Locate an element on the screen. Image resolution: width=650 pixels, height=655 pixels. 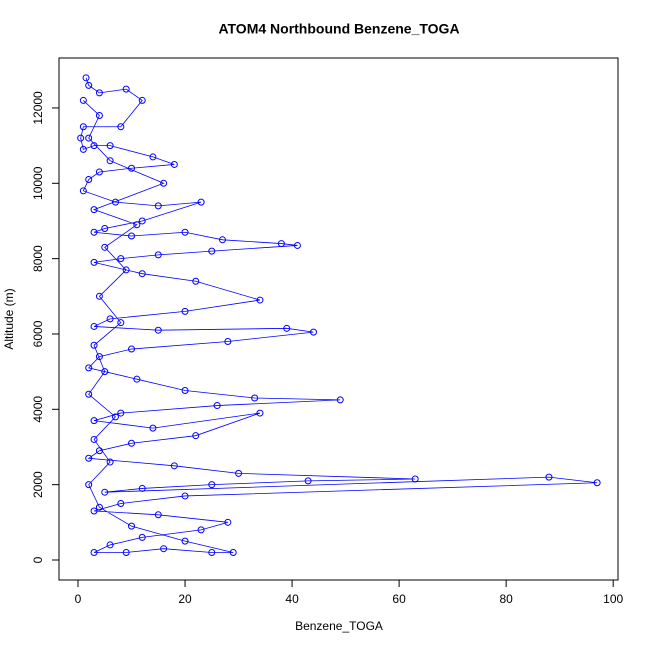
x-tick-label: 100 is located at coordinates (613, 599).